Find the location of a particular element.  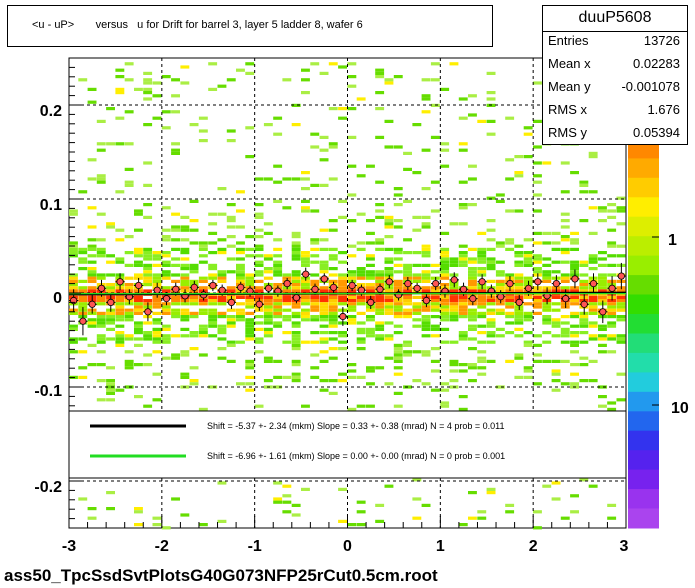

stats-label: RMS y is located at coordinates (567, 132).